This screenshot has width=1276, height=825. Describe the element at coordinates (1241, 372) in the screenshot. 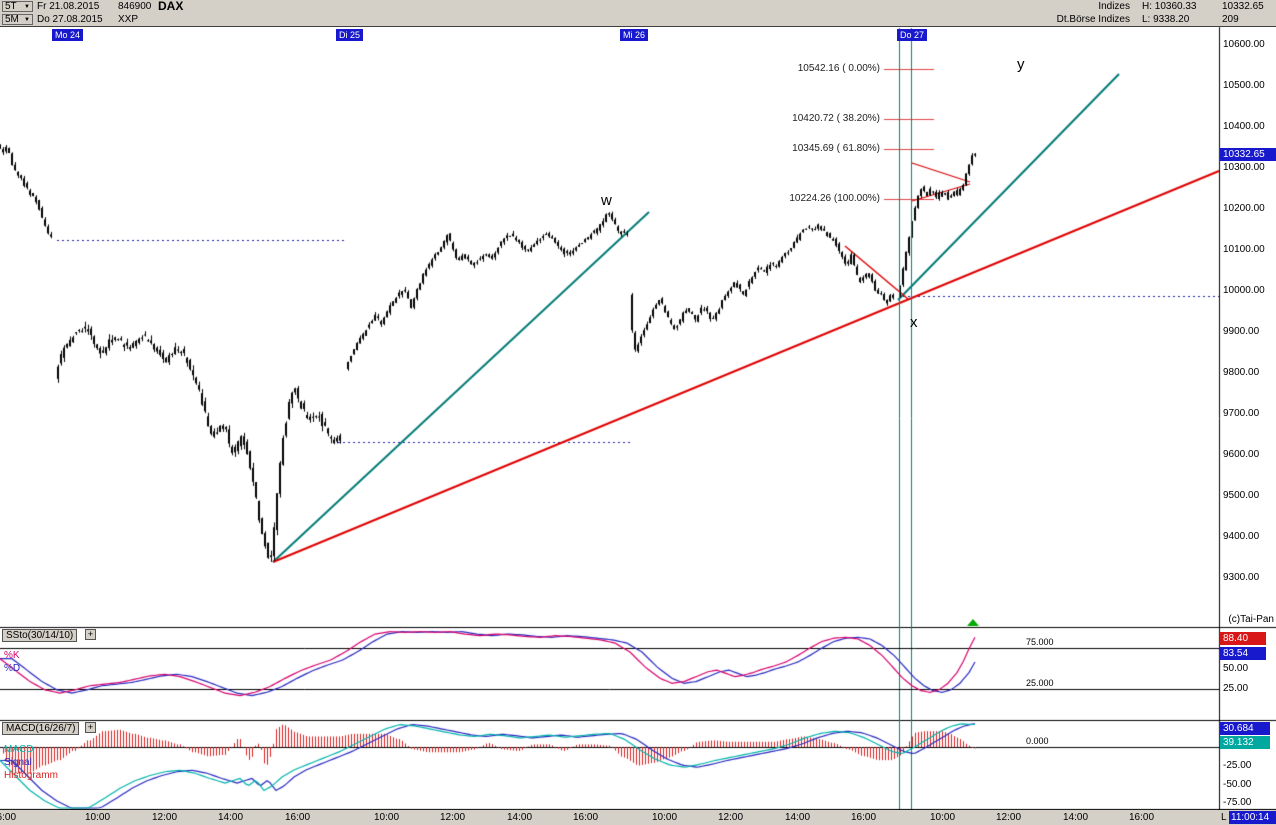

I see `price-axis-label: 9800.00` at that location.